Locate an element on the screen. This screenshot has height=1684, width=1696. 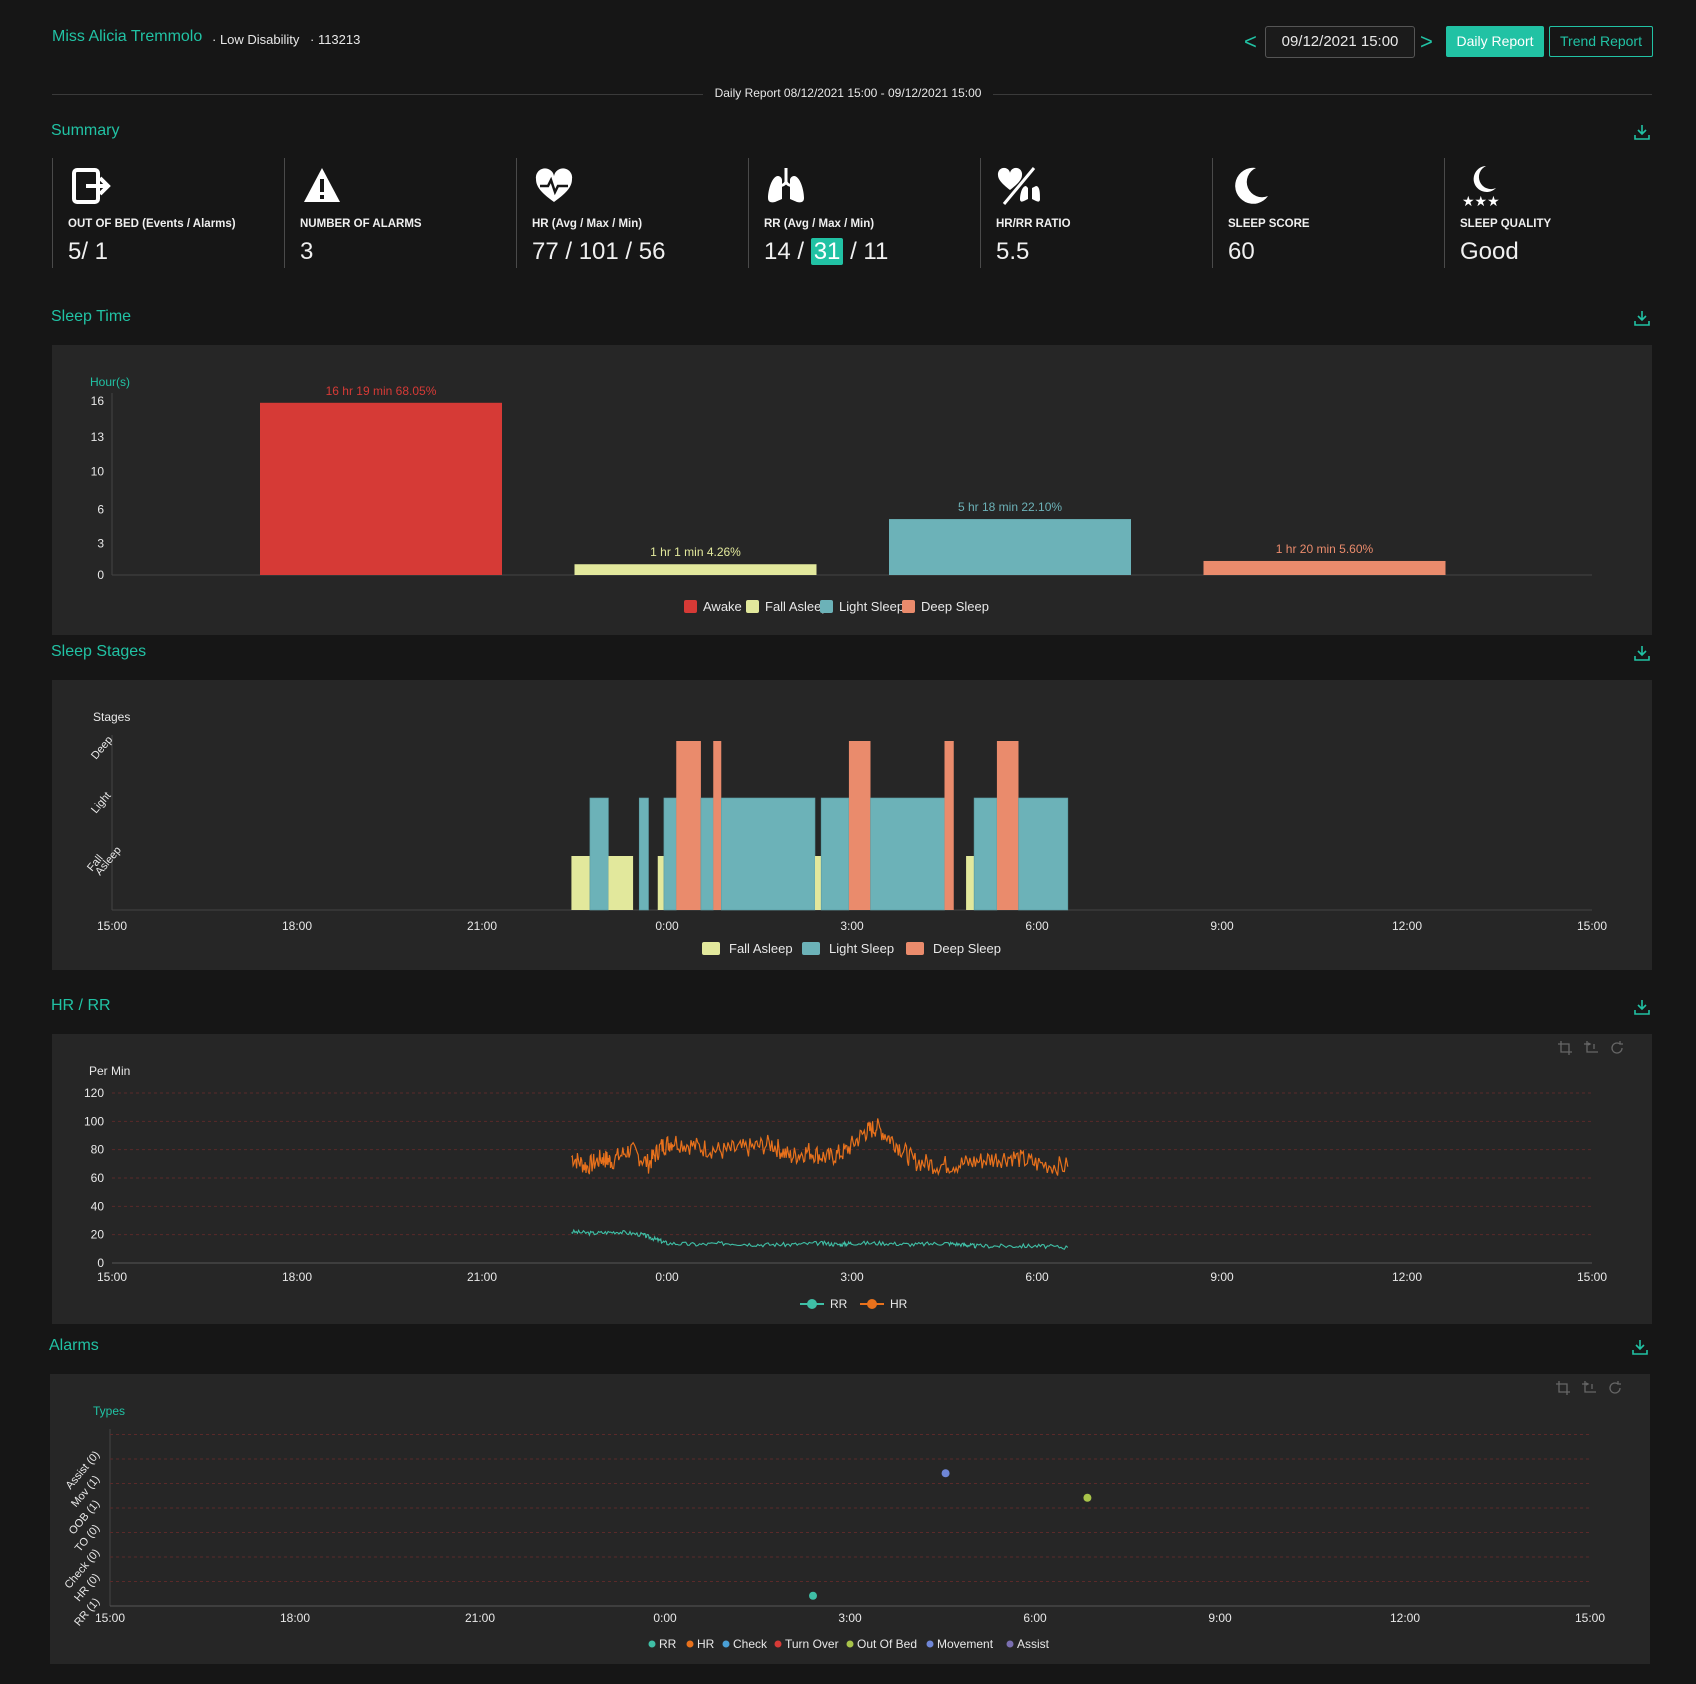
legend-item: RR is located at coordinates (662, 1644).